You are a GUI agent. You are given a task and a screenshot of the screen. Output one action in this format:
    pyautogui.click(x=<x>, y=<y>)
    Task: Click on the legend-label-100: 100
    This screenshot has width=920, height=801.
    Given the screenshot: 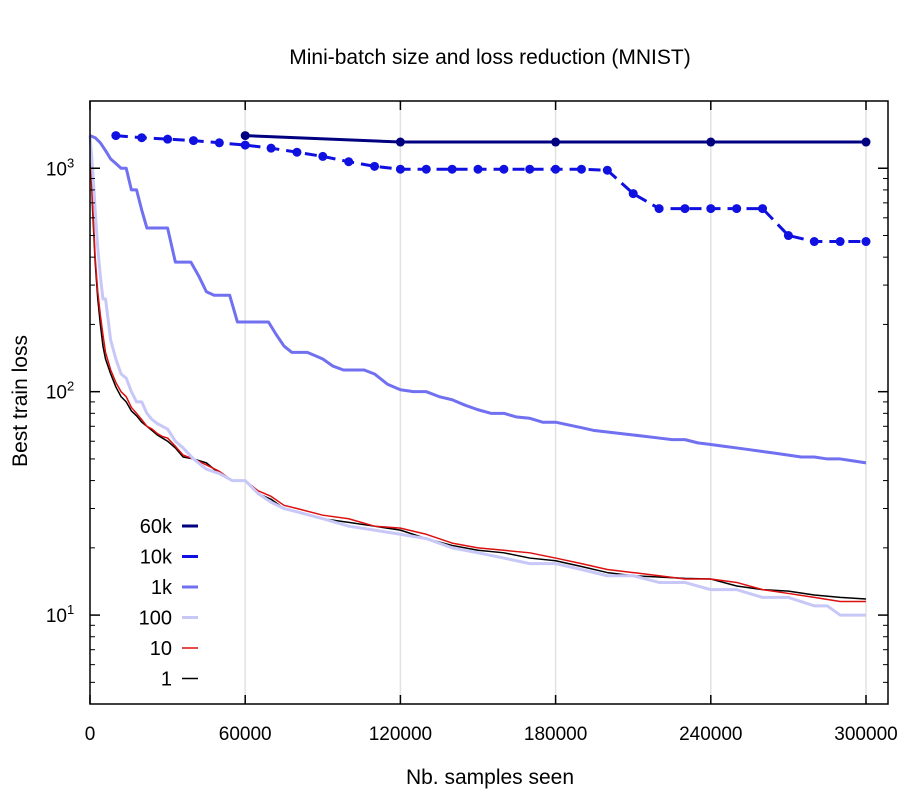 What is the action you would take?
    pyautogui.click(x=155, y=619)
    